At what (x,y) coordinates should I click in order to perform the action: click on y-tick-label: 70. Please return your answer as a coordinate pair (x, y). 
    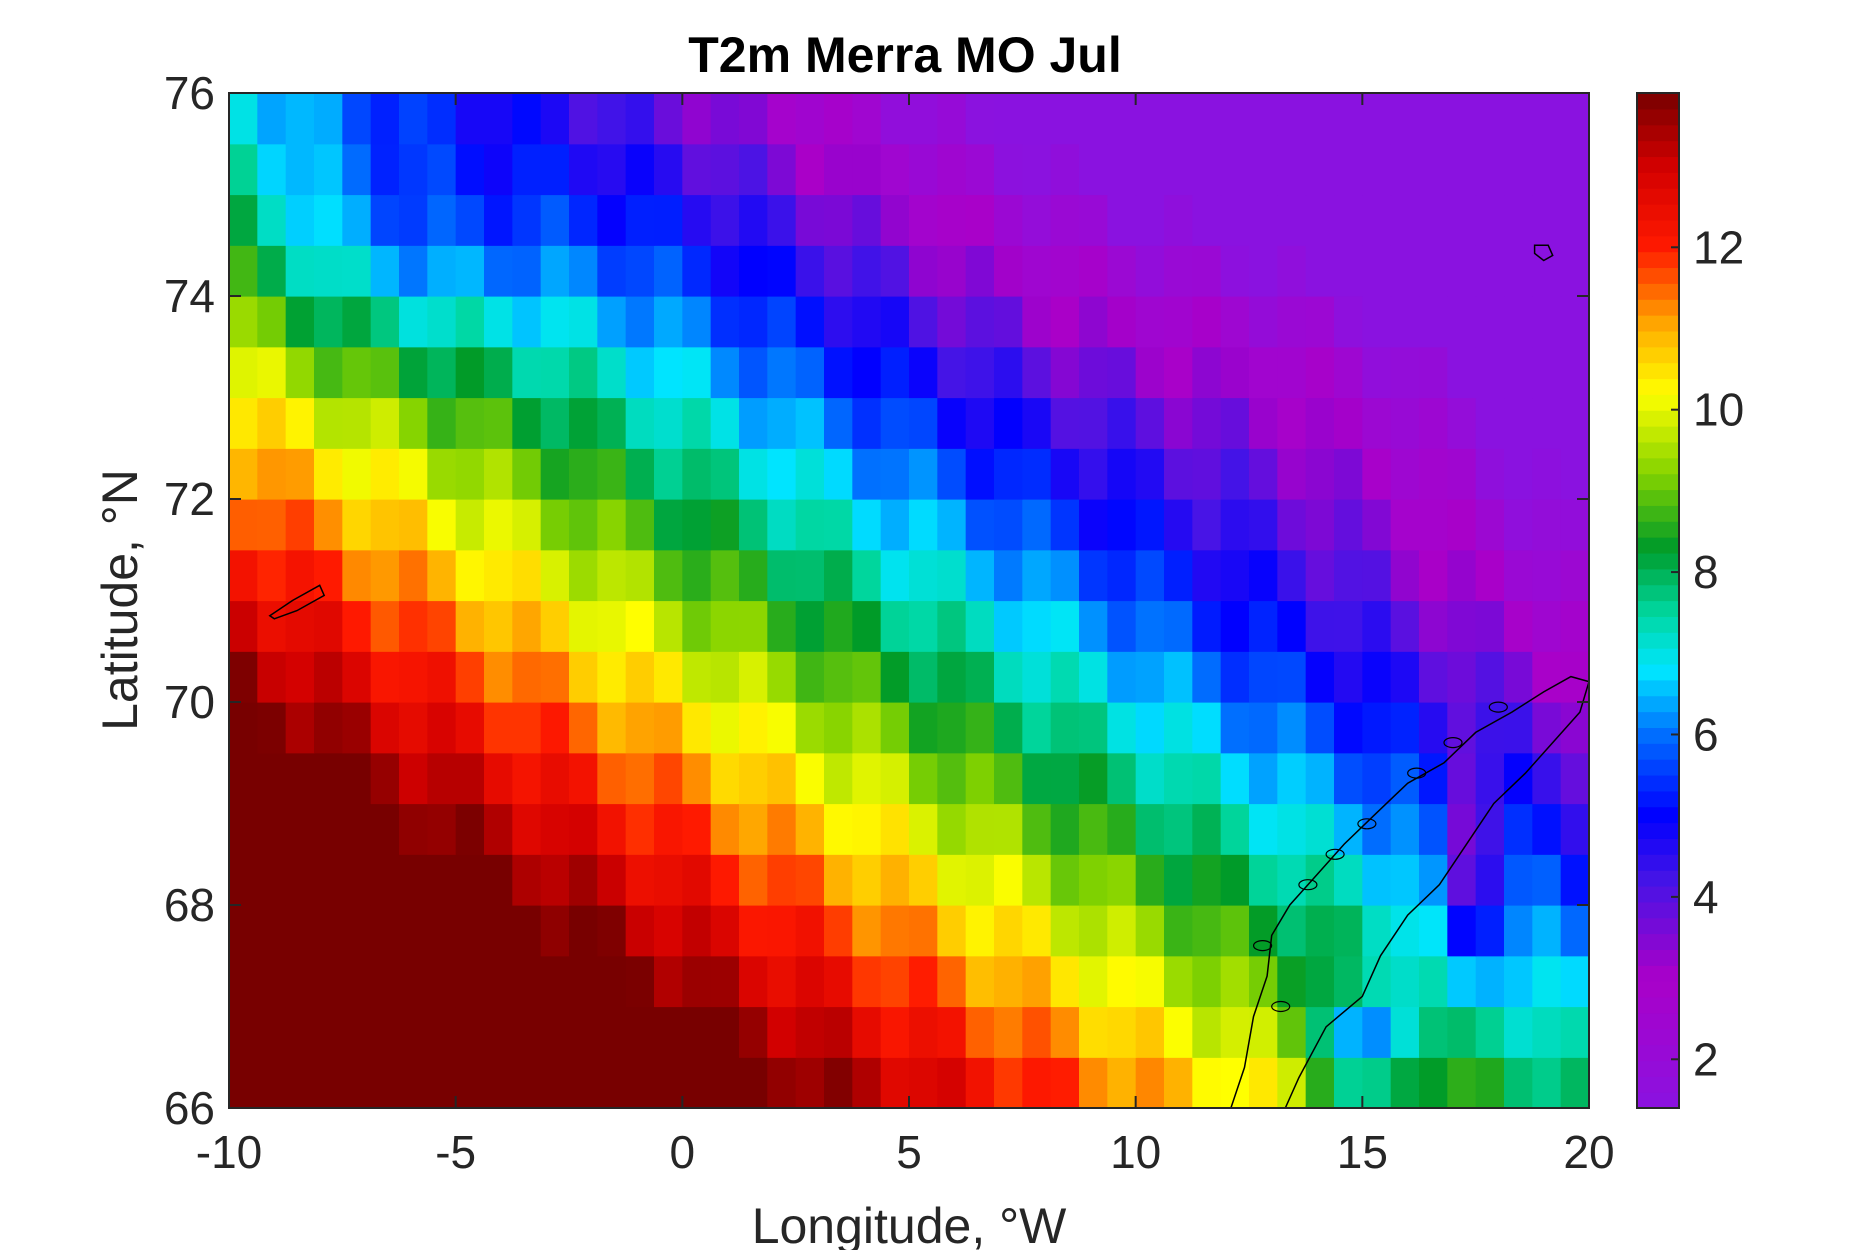
    Looking at the image, I should click on (189, 702).